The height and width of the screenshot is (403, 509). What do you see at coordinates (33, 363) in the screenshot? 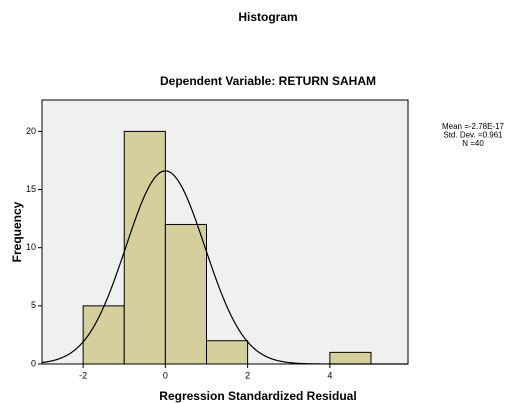
I see `y-tick-label: 0` at bounding box center [33, 363].